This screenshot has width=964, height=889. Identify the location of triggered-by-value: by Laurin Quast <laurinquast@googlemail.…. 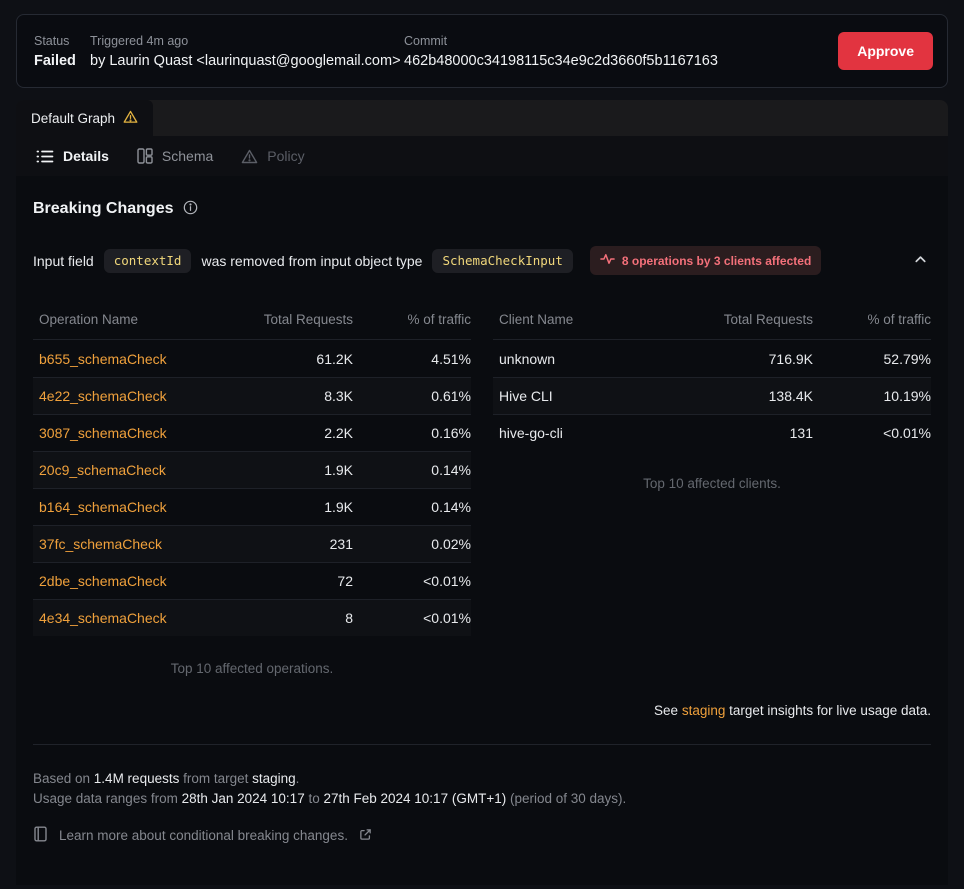
(245, 60).